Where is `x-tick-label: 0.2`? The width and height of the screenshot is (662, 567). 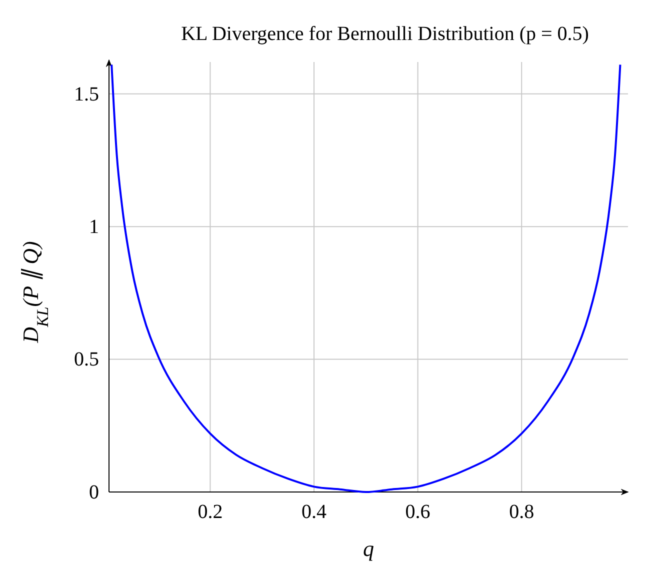 x-tick-label: 0.2 is located at coordinates (210, 512).